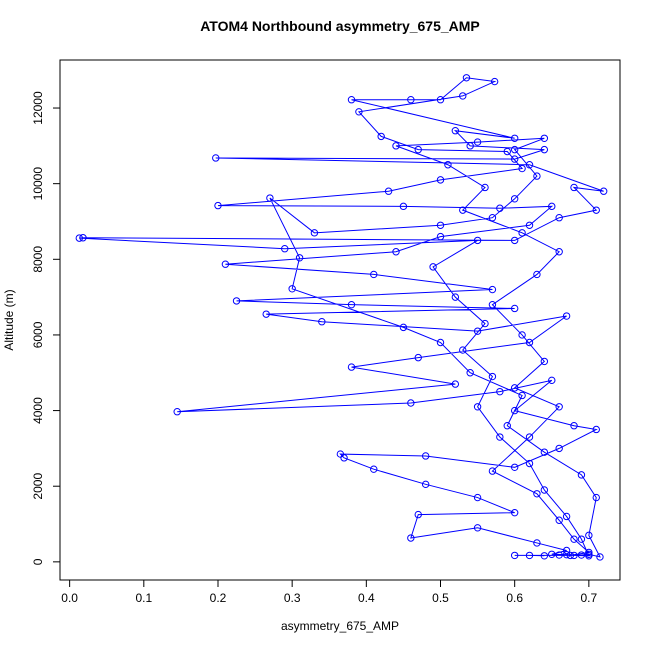 The height and width of the screenshot is (650, 650). What do you see at coordinates (38, 410) in the screenshot?
I see `y-tick-label: 4000` at bounding box center [38, 410].